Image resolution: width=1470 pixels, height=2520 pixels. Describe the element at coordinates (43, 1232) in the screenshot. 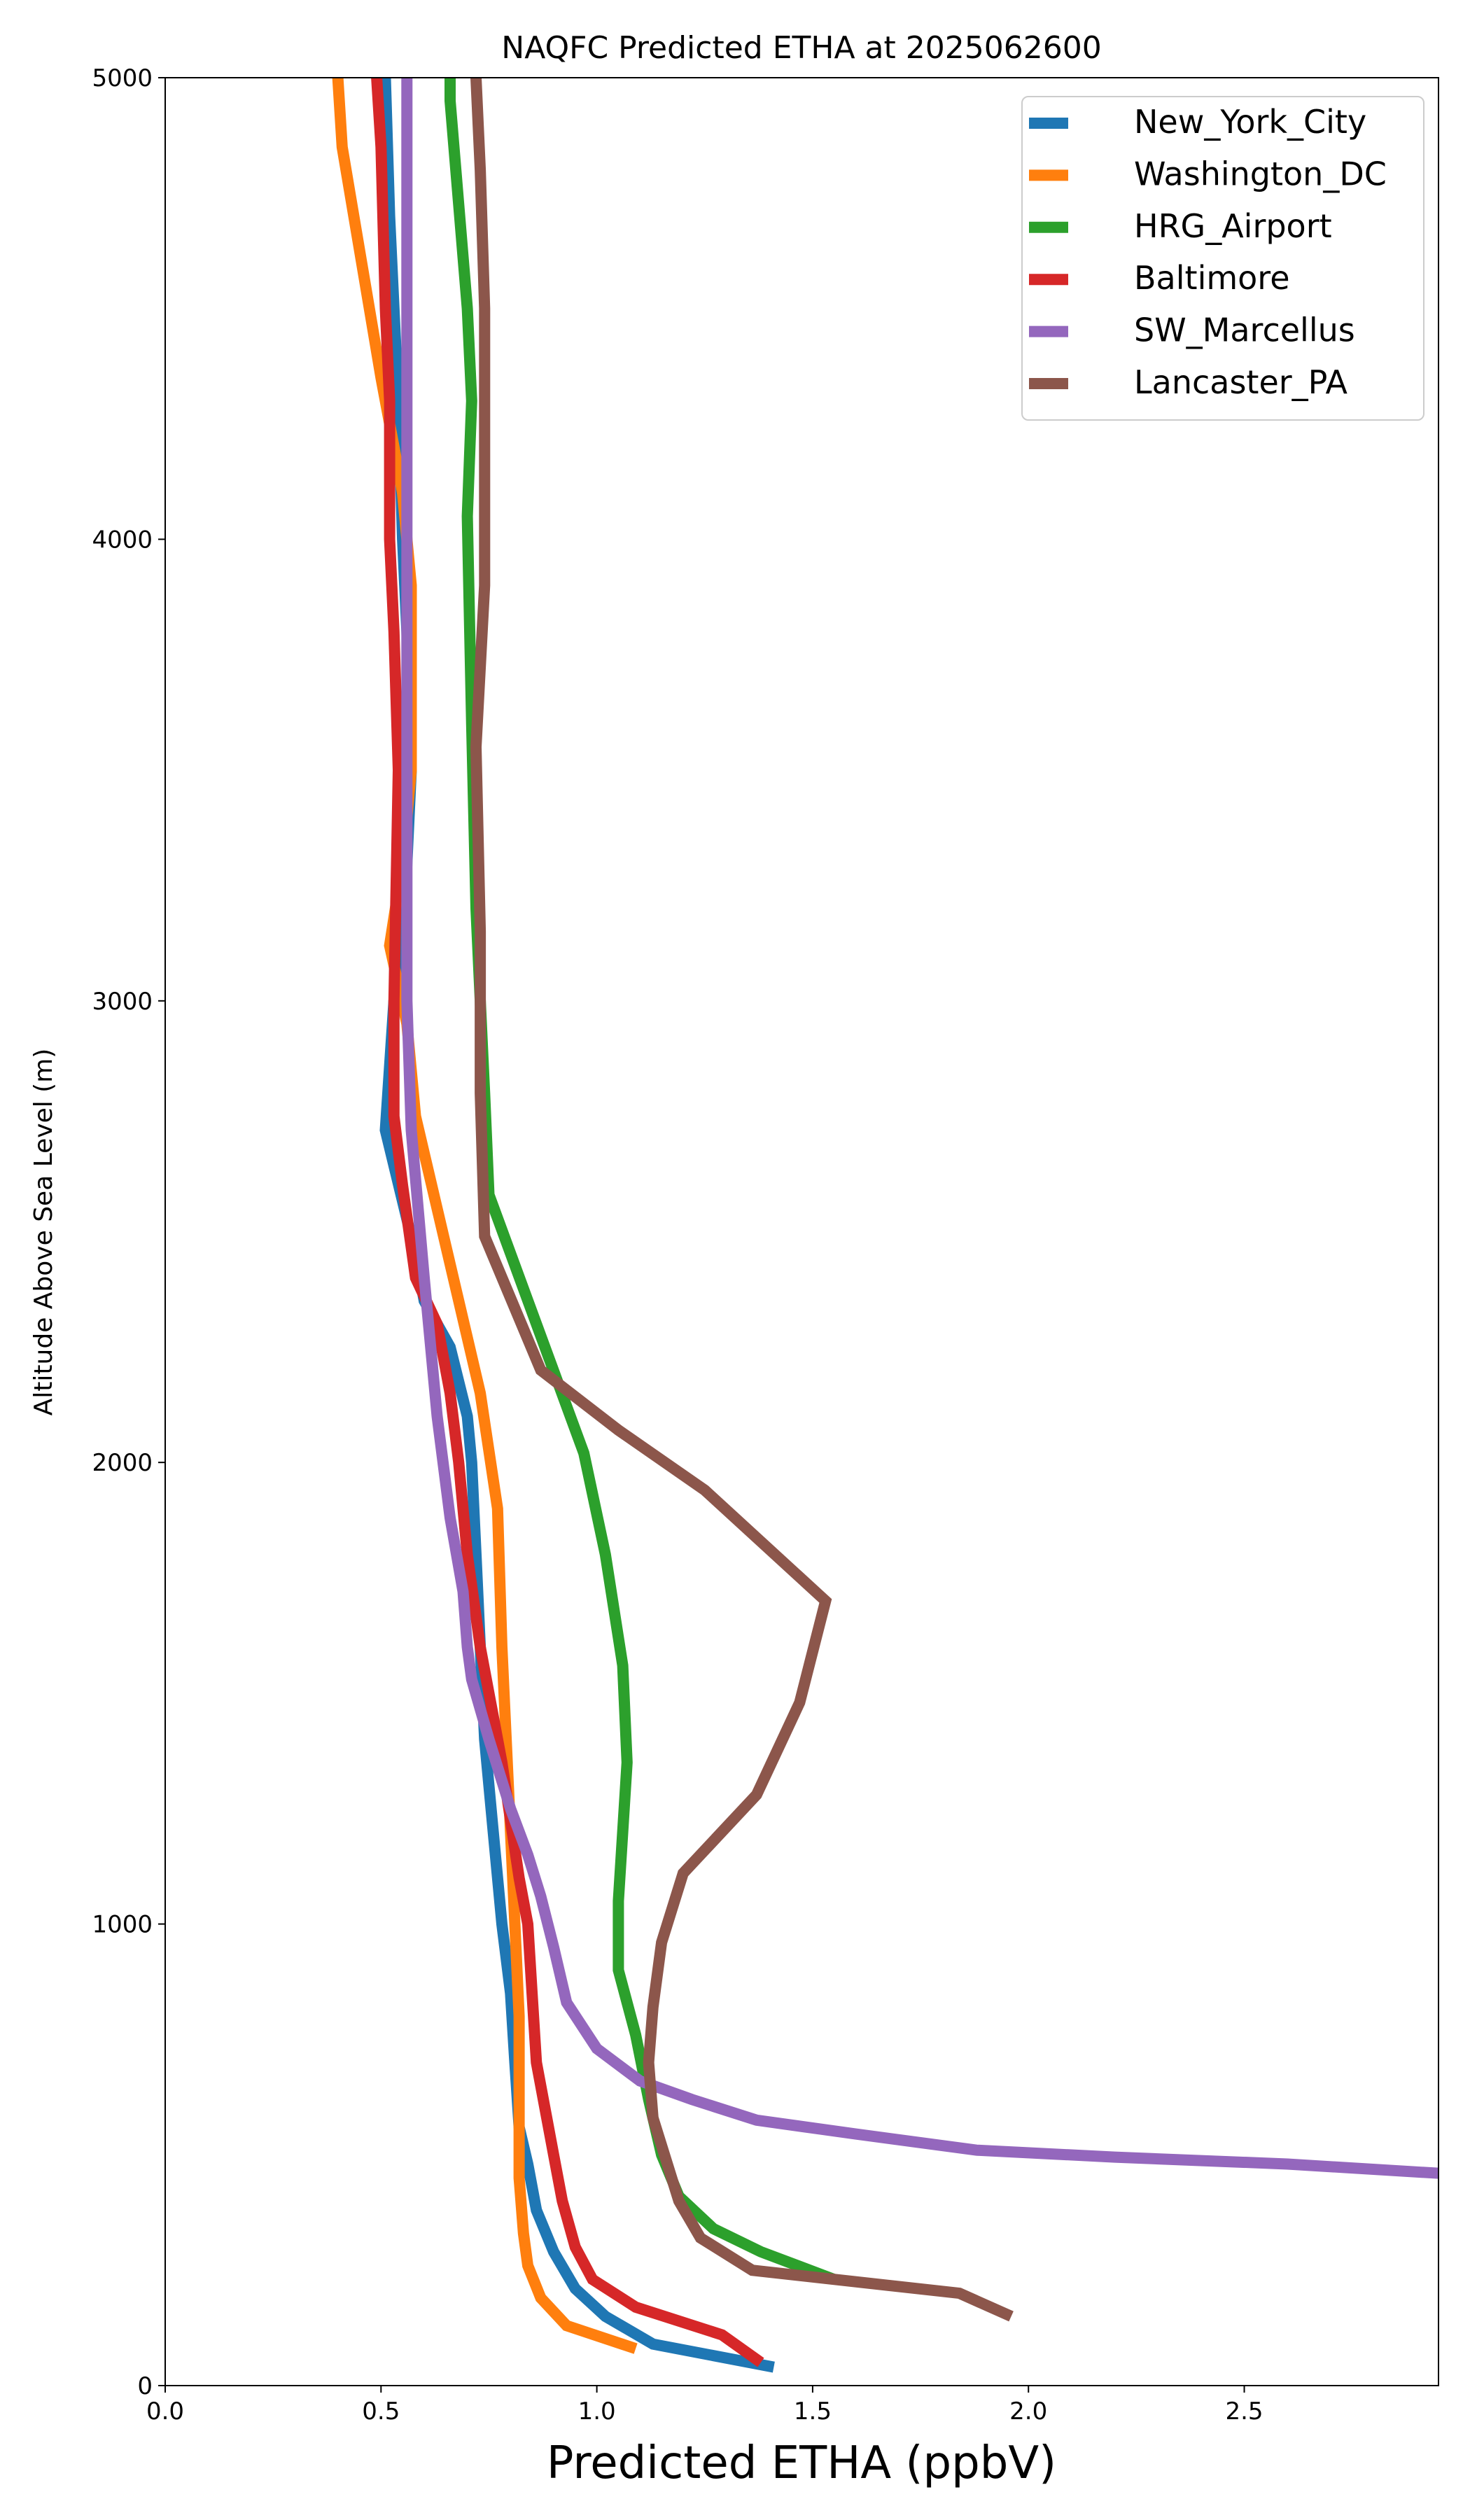

I see `y-axis-label: Altitude Above Sea Level (m)` at that location.